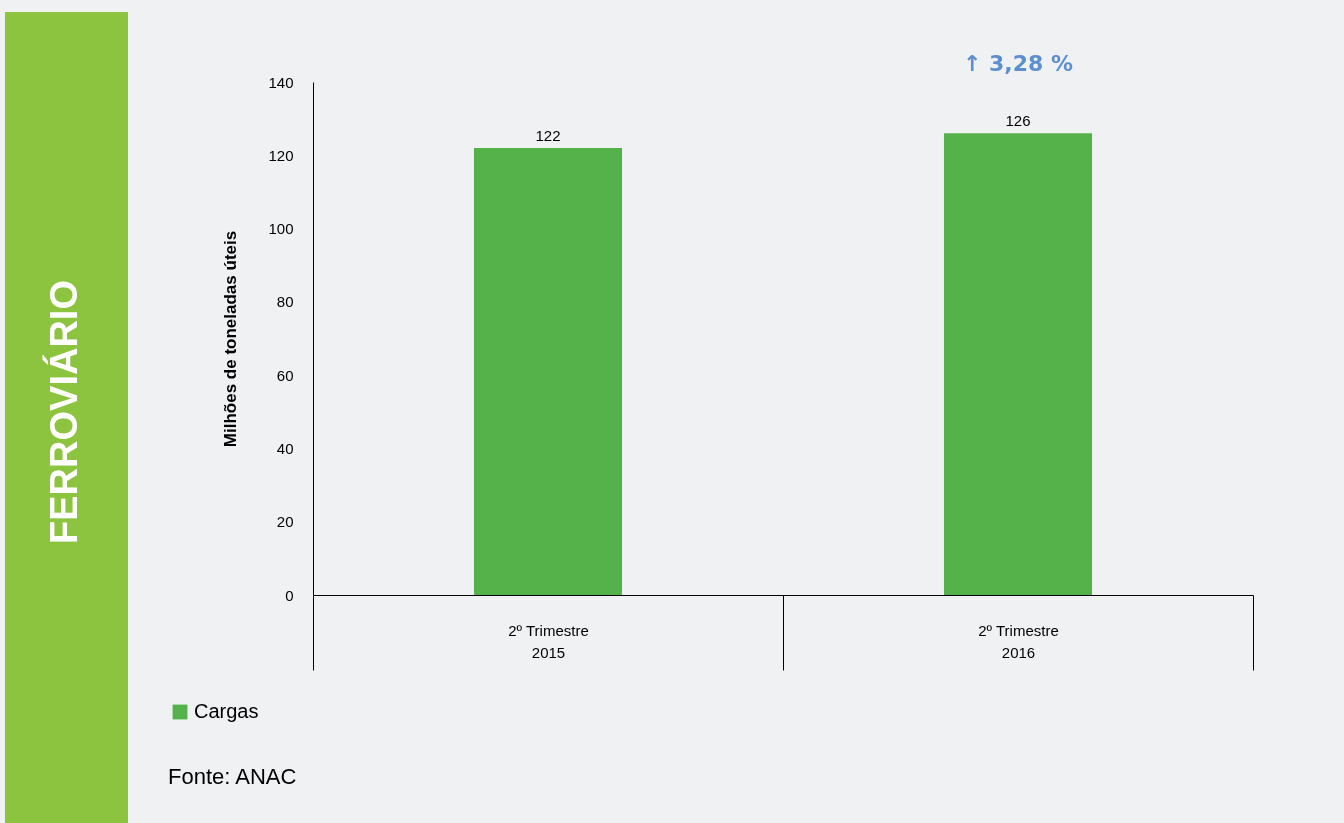 This screenshot has height=823, width=1344. Describe the element at coordinates (285, 375) in the screenshot. I see `y-tick-label: 60` at that location.